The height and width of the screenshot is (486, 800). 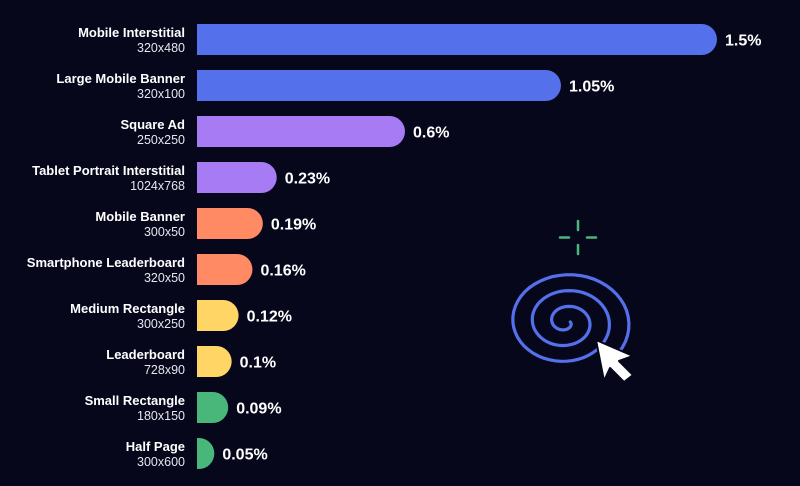 I want to click on category-size-label: 250x250, so click(x=161, y=140).